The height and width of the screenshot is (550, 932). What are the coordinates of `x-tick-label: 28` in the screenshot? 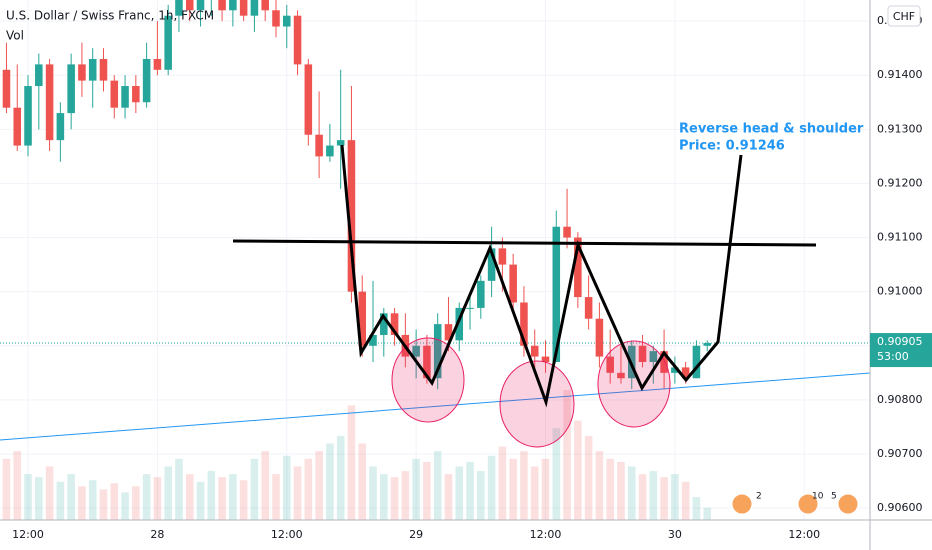 It's located at (157, 534).